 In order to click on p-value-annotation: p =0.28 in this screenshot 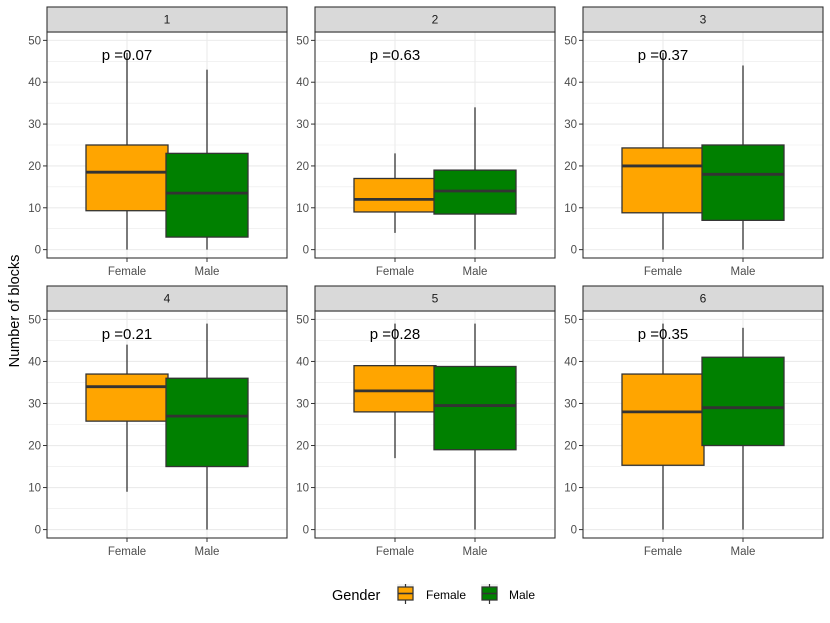, I will do `click(395, 334)`.